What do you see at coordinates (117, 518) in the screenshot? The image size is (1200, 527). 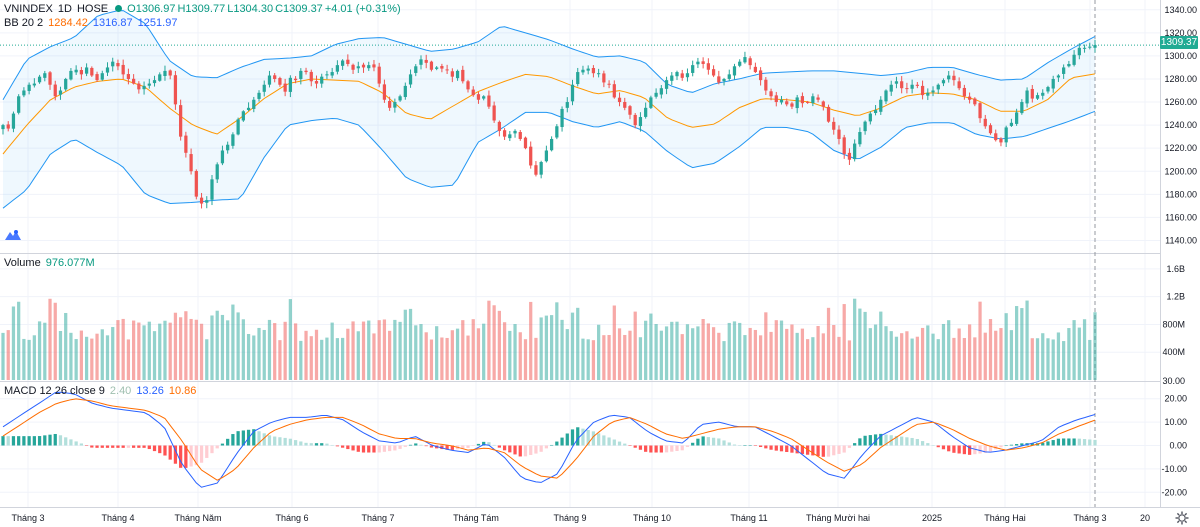 I see `time-axis-tick-1: Tháng 4` at bounding box center [117, 518].